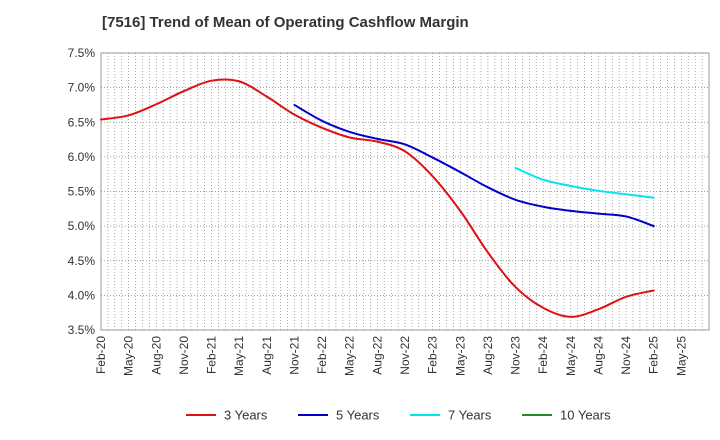  What do you see at coordinates (184, 355) in the screenshot?
I see `x-tick-label: Nov-20` at bounding box center [184, 355].